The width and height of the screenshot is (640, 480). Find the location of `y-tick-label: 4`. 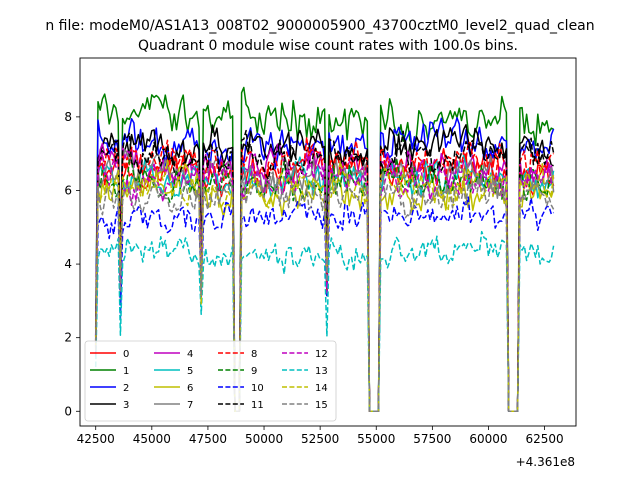

y-tick-label: 4 is located at coordinates (68, 264).